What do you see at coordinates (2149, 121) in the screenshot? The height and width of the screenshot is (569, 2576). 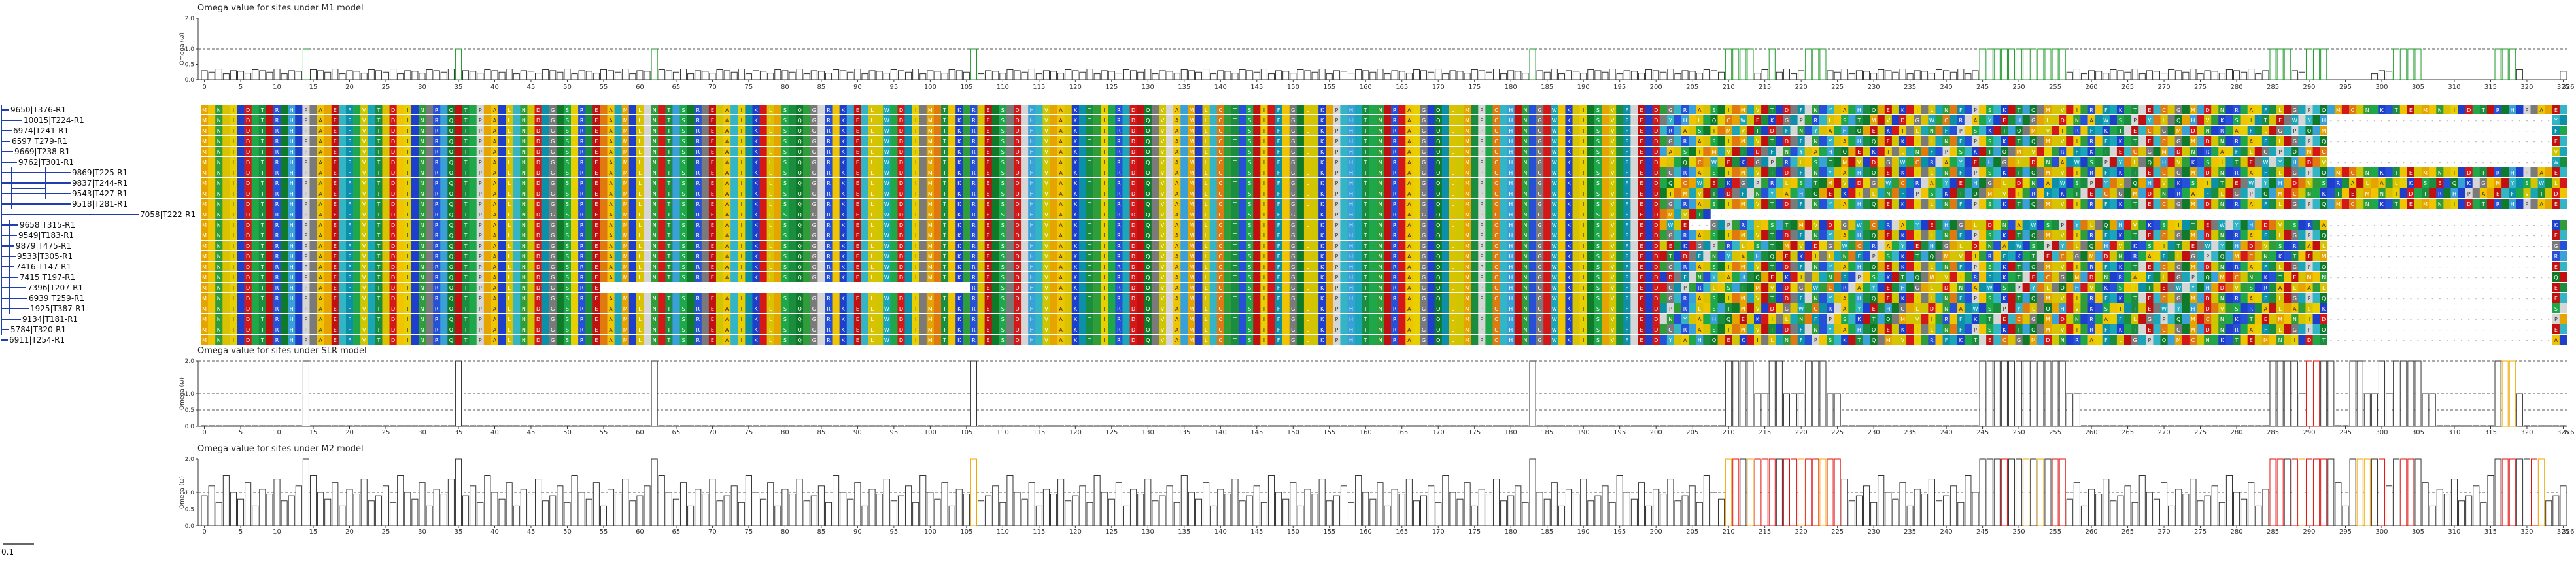 I see `residue-letter: Y` at bounding box center [2149, 121].